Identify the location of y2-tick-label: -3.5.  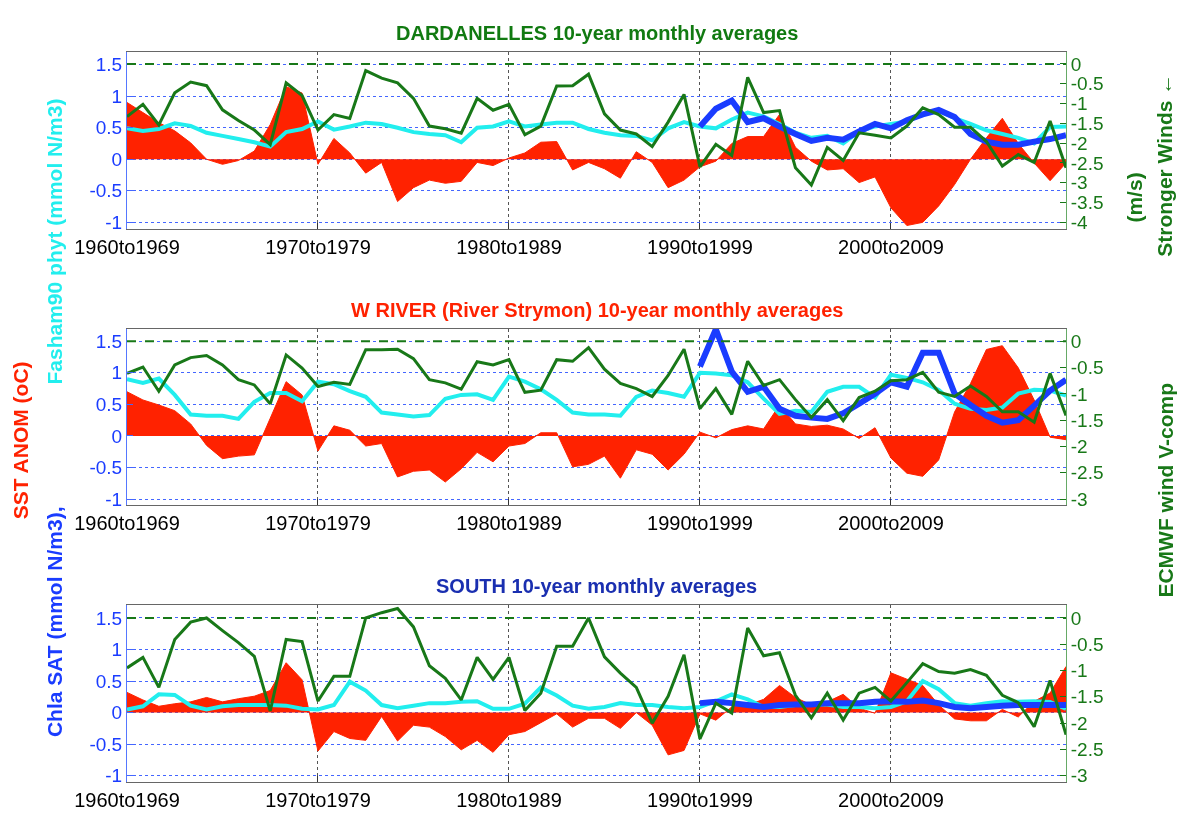
(1087, 203).